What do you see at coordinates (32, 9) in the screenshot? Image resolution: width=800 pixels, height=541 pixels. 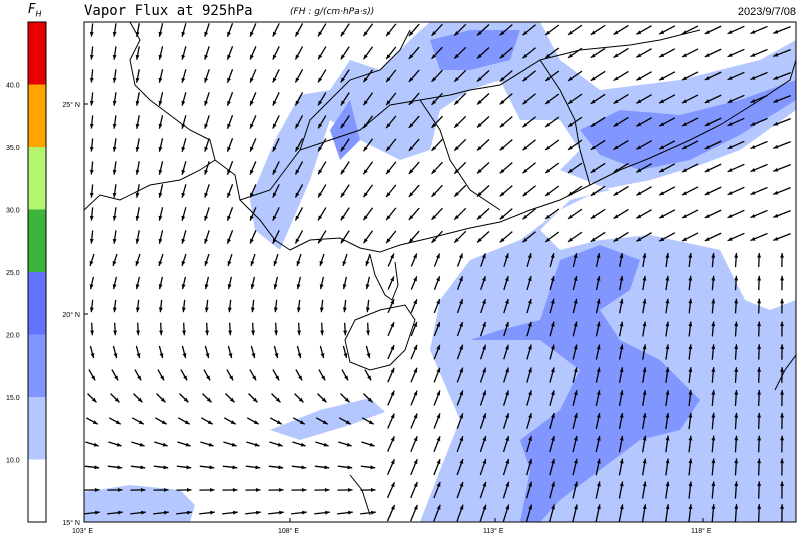 I see `colorbar-title-main: F` at bounding box center [32, 9].